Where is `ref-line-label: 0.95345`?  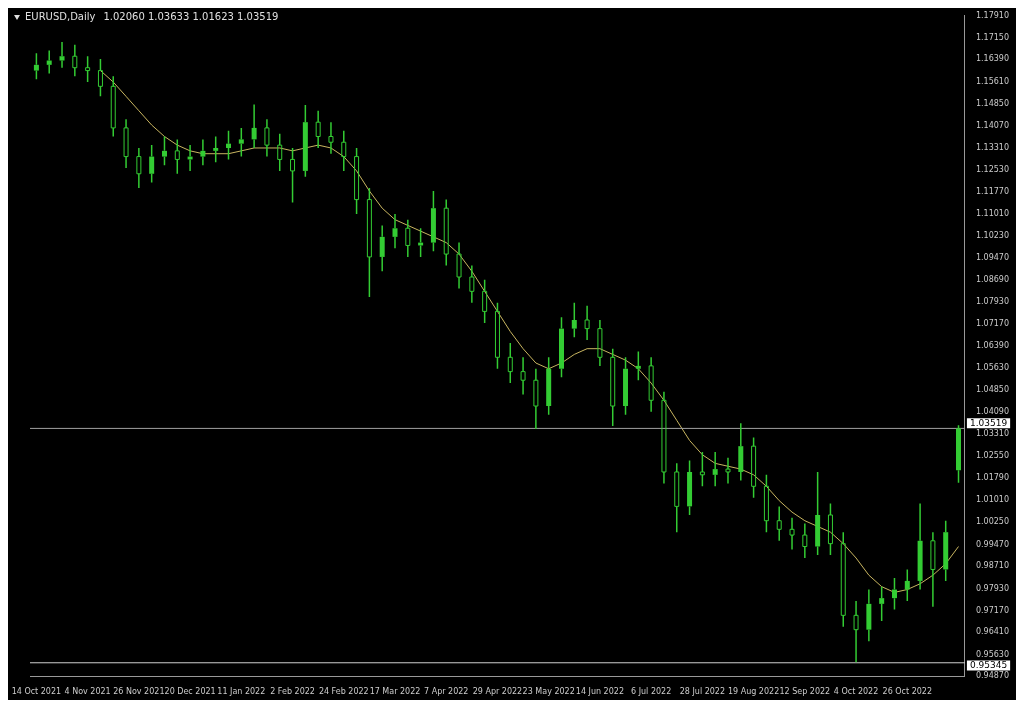
ref-line-label: 0.95345 is located at coordinates (988, 664).